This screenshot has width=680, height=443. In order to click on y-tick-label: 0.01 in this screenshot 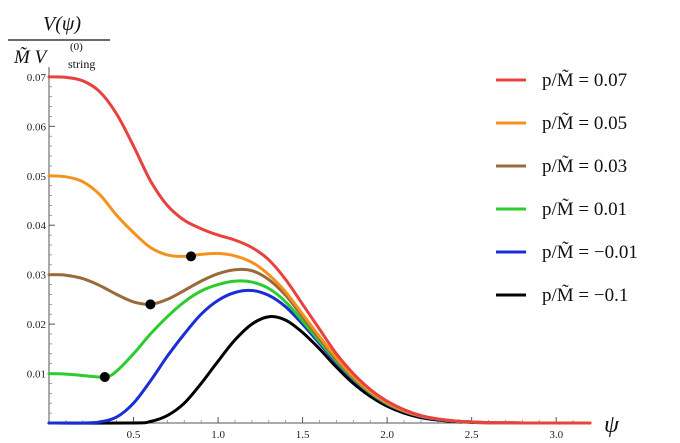, I will do `click(36, 375)`.